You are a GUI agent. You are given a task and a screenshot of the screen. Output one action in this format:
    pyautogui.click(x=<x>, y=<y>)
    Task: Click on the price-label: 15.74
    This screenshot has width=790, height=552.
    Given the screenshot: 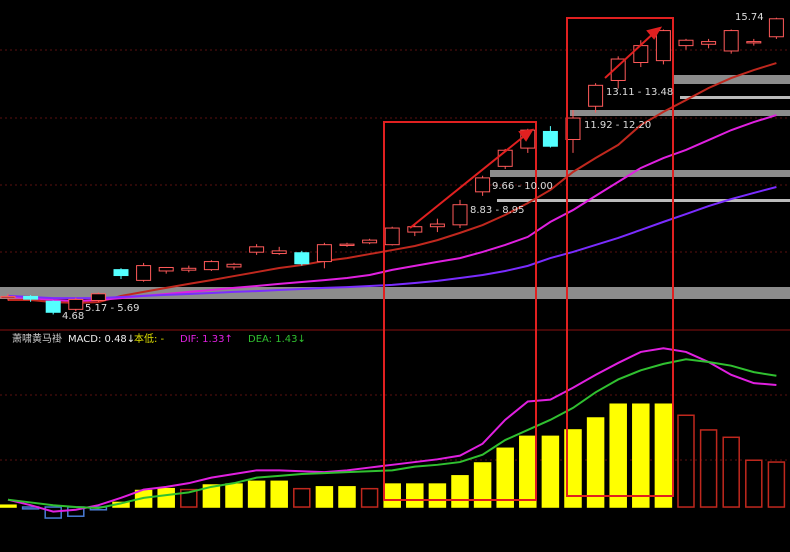 What is the action you would take?
    pyautogui.click(x=749, y=17)
    